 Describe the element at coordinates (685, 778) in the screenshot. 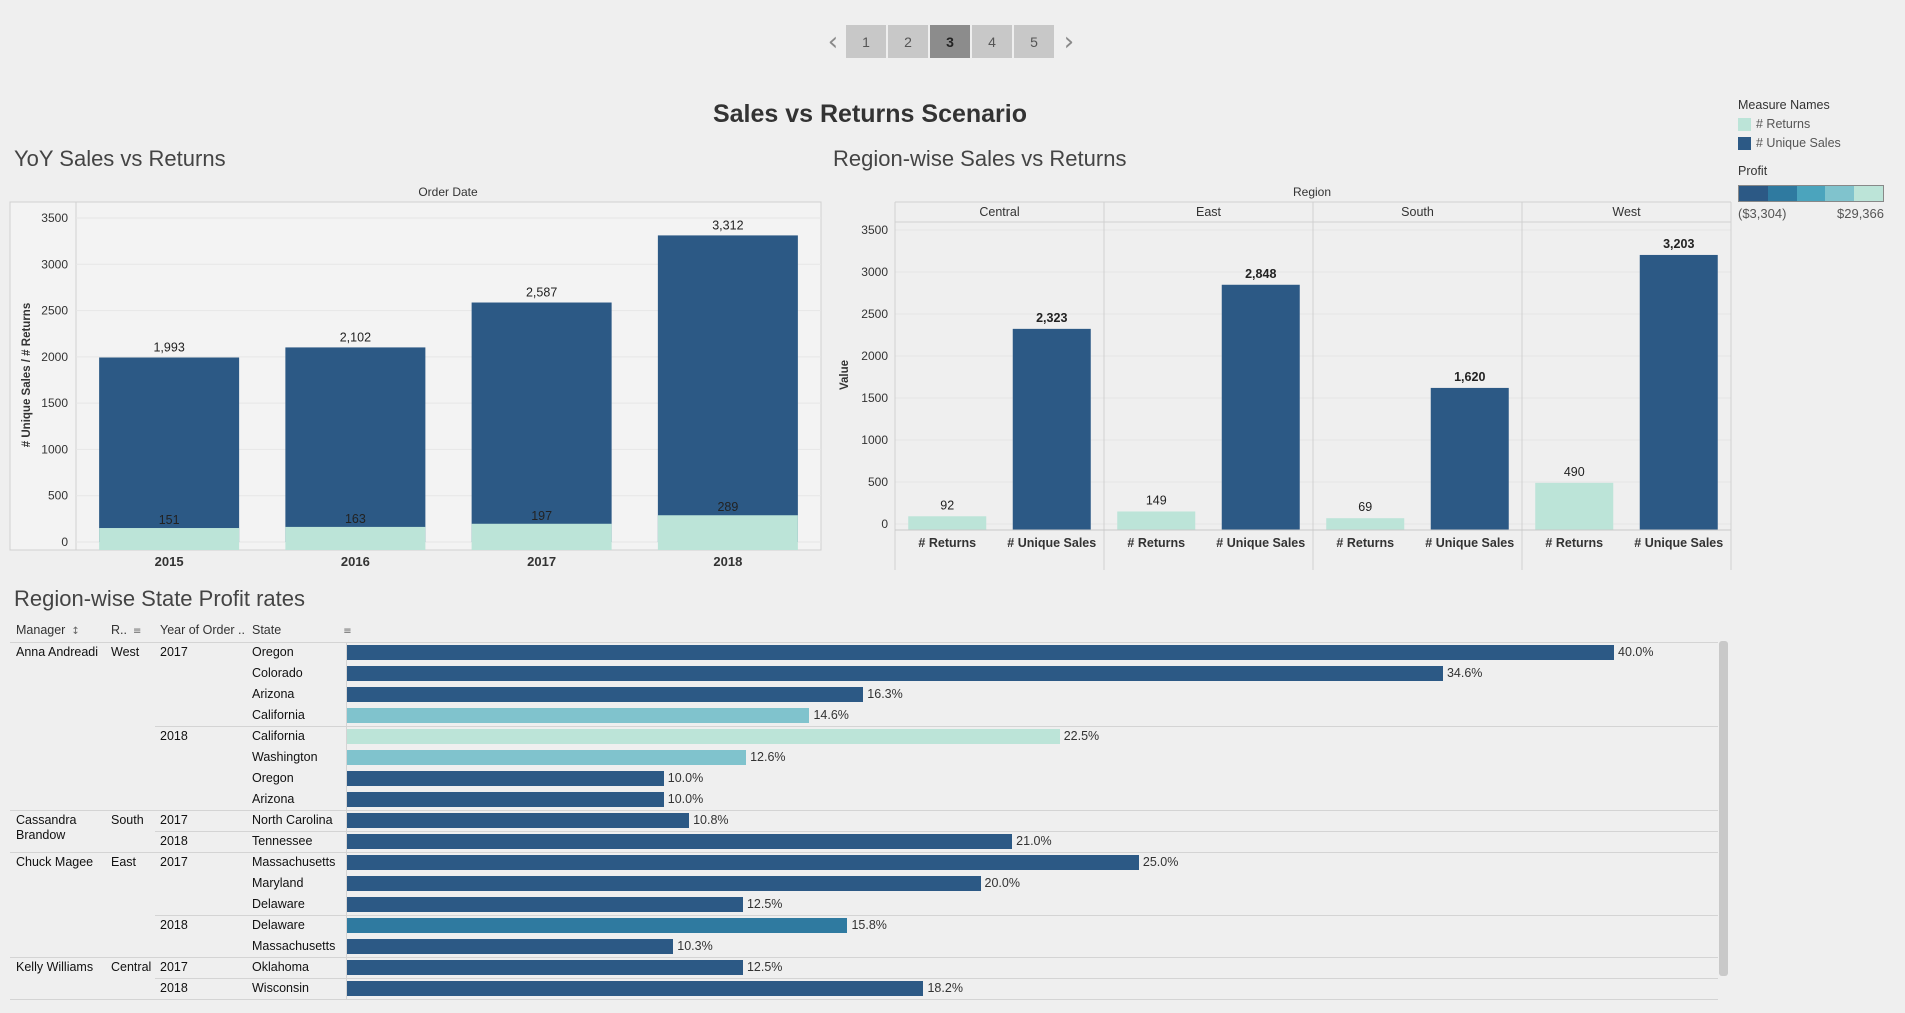

I see `profit-rate-label: 10.0%` at that location.